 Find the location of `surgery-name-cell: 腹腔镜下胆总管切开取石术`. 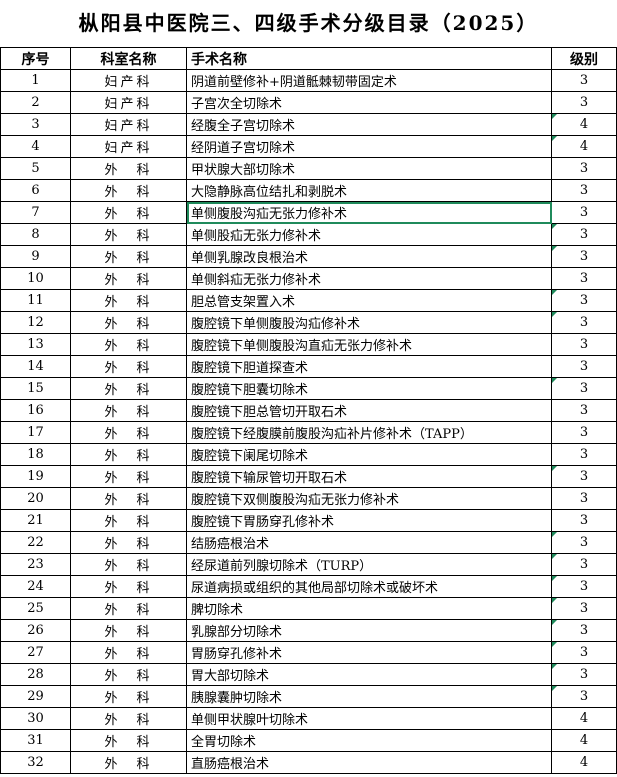

surgery-name-cell: 腹腔镜下胆总管切开取石术 is located at coordinates (369, 410).